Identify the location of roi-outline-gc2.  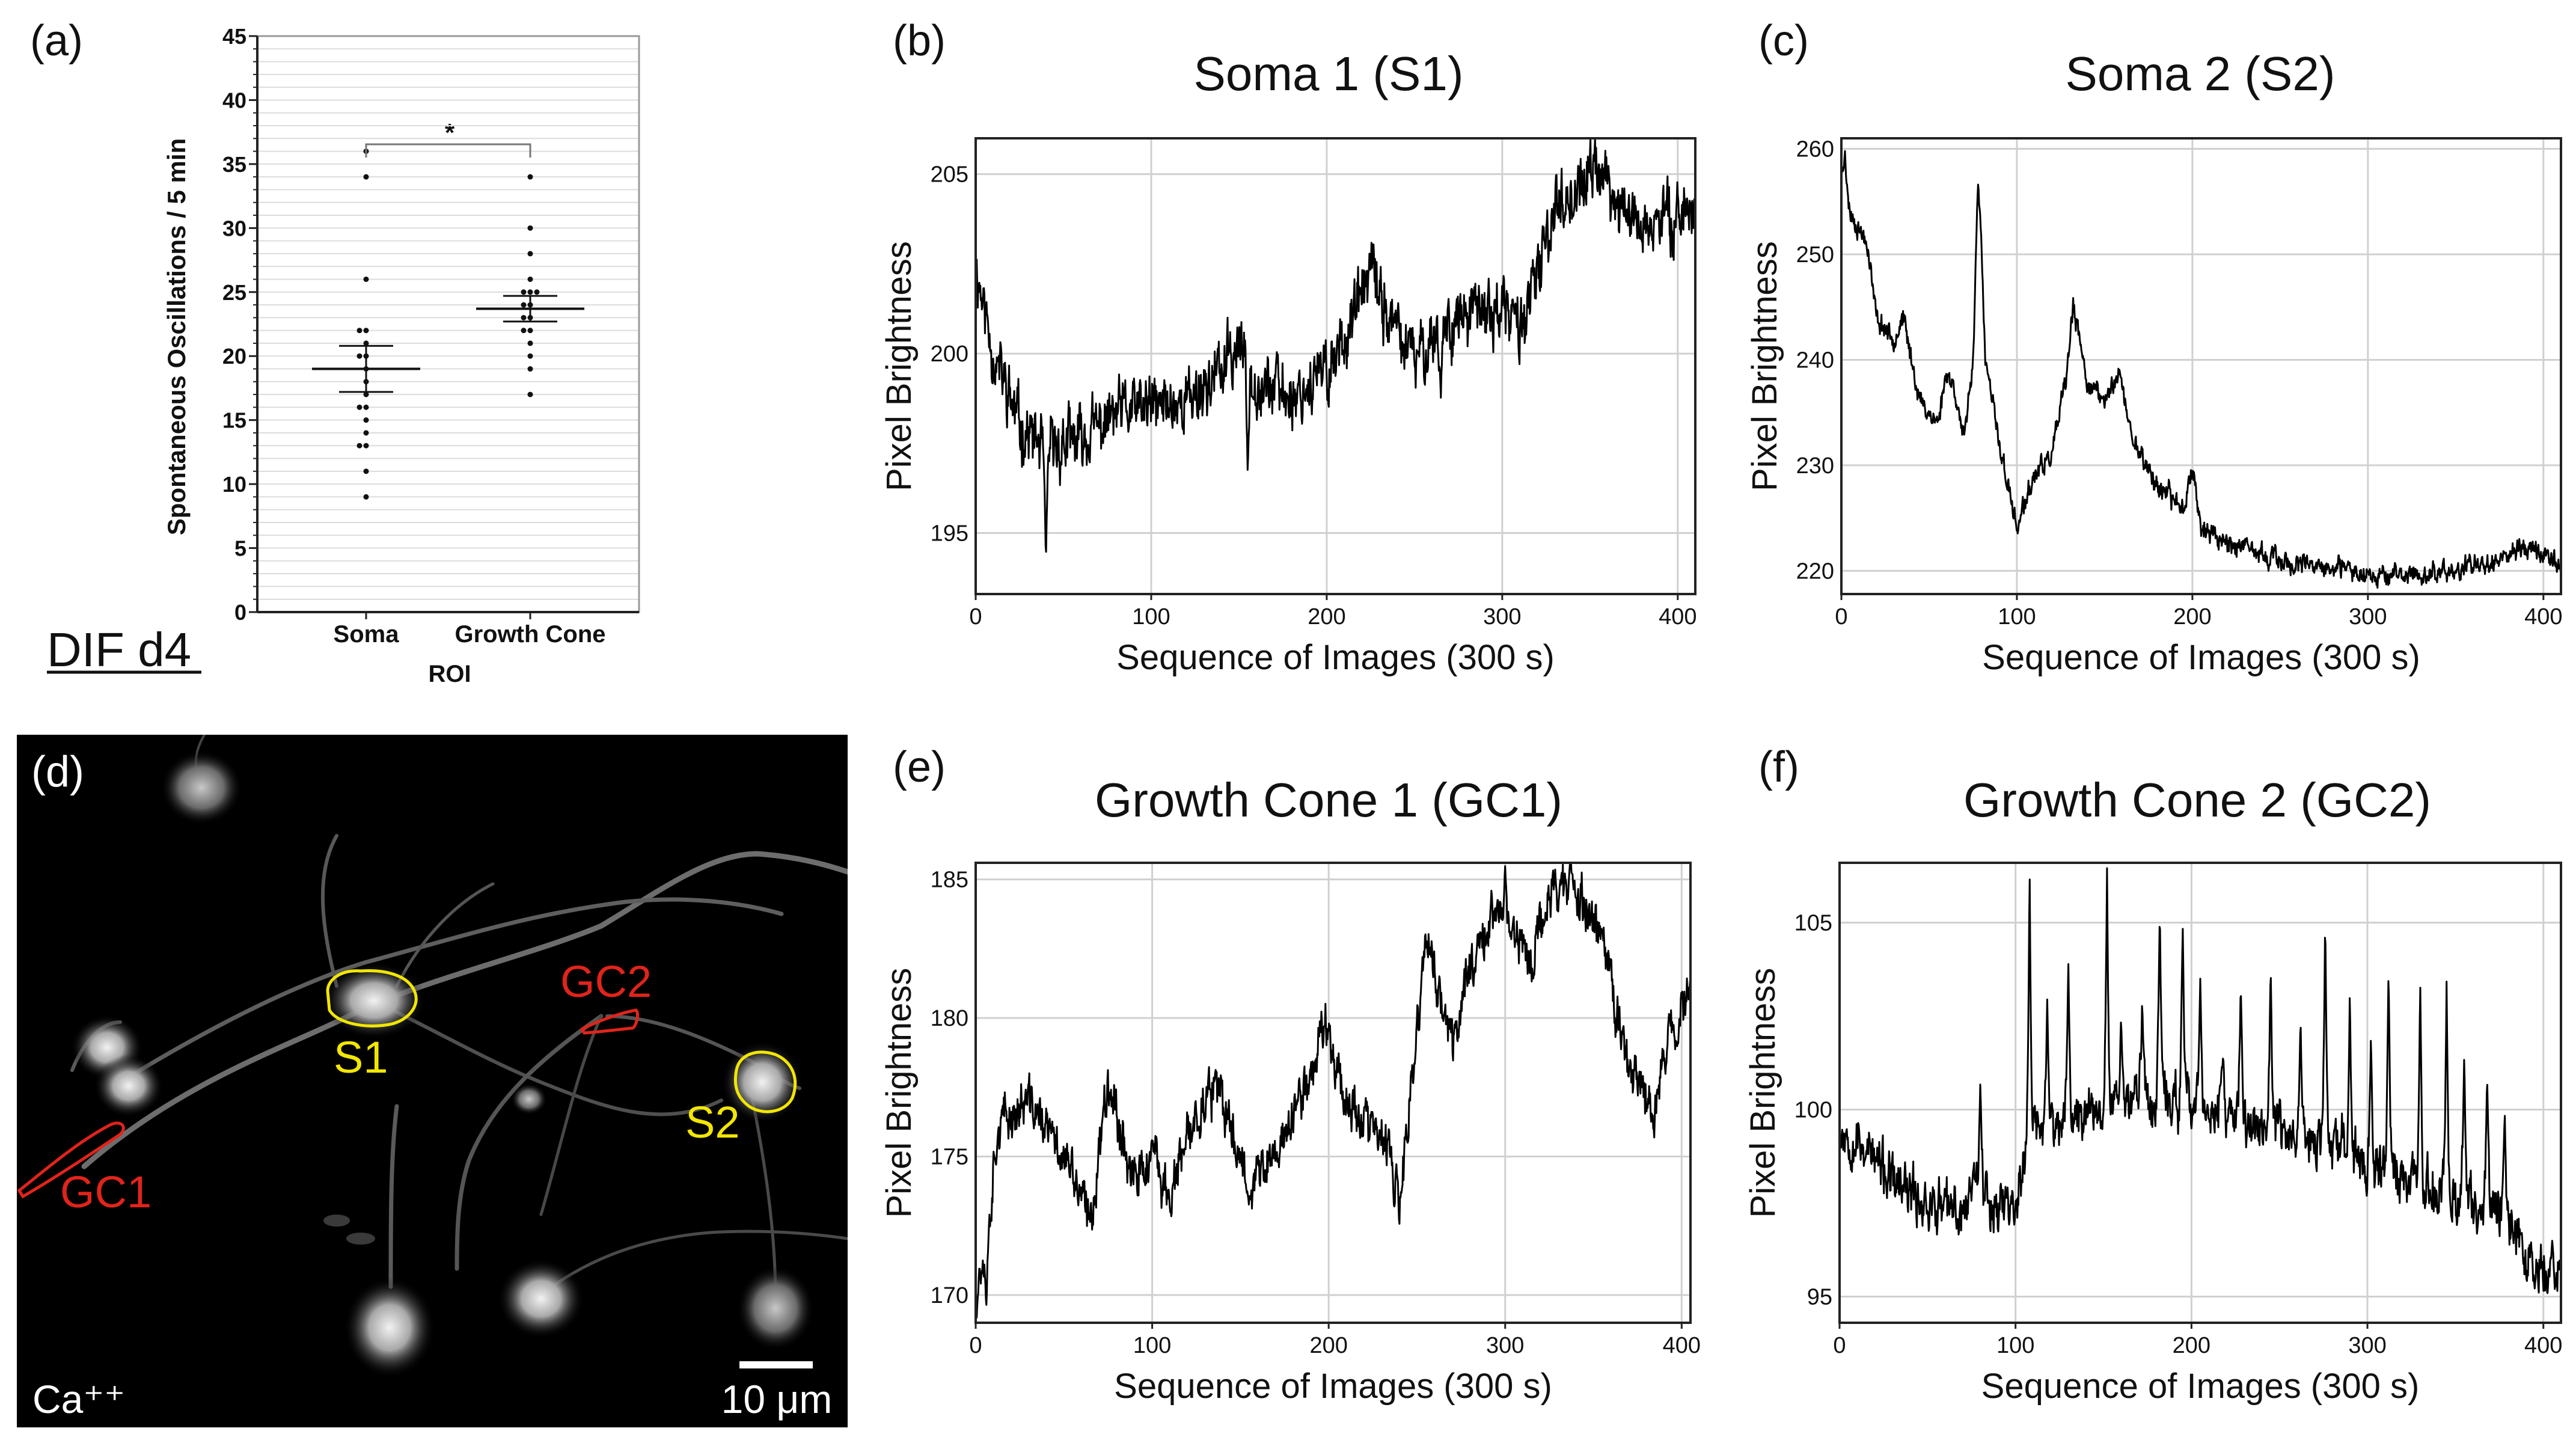
(609, 1021).